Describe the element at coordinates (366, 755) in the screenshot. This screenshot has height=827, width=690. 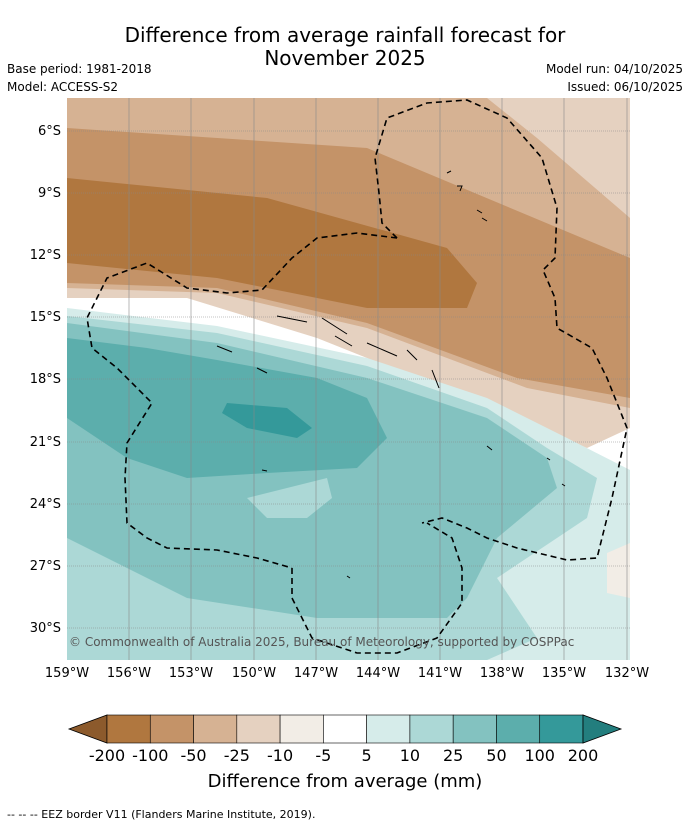
I see `colorbar-tick-label: 5` at that location.